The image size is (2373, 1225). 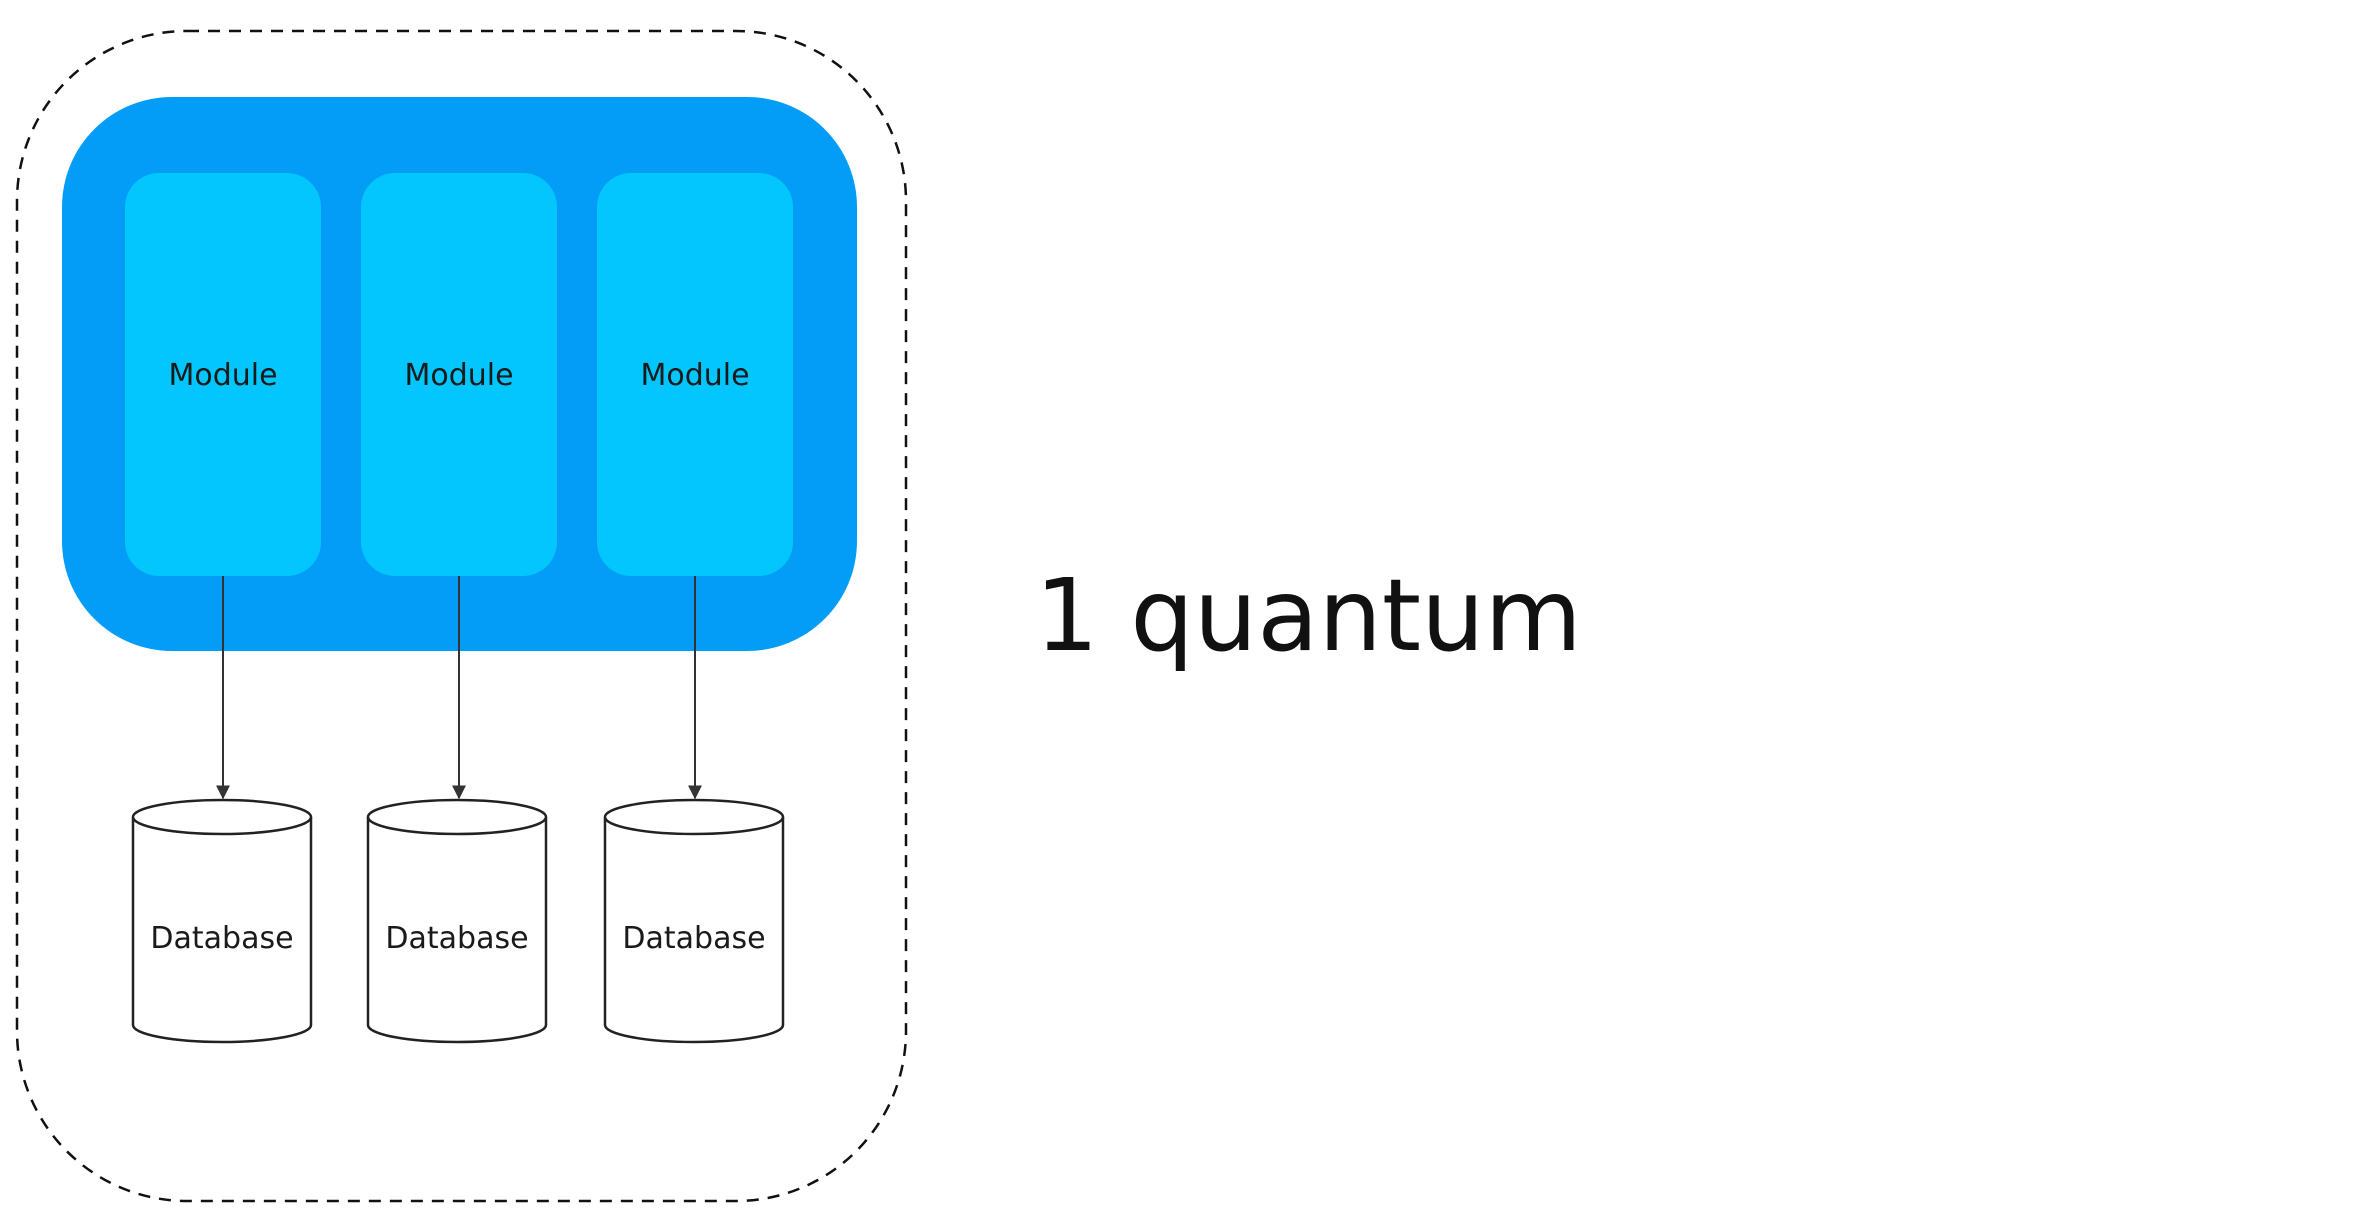 I want to click on module-1-label: Module, so click(x=222, y=375).